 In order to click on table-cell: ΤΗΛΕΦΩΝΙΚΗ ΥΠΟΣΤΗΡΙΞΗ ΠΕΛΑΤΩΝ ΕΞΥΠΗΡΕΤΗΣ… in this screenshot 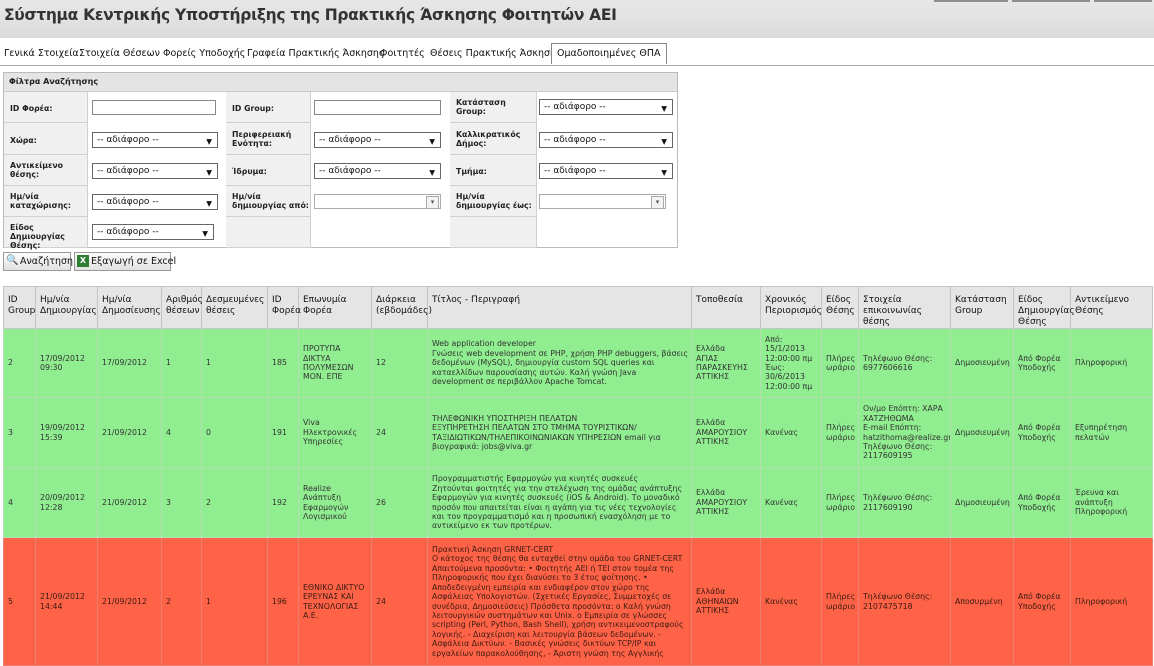, I will do `click(559, 432)`.